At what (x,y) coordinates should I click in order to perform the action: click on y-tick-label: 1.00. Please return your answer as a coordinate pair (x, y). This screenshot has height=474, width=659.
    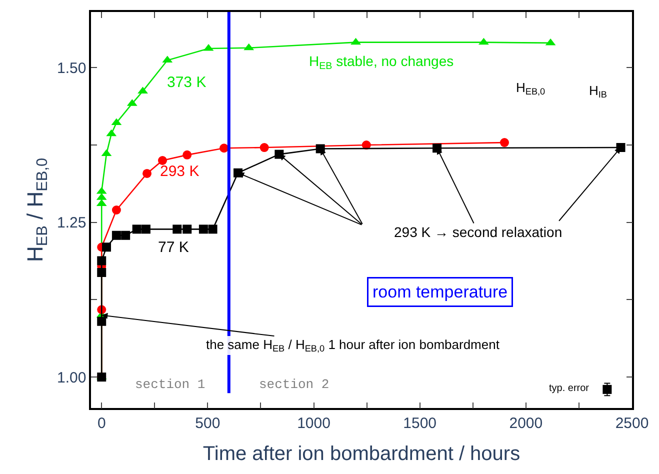
    Looking at the image, I should click on (71, 377).